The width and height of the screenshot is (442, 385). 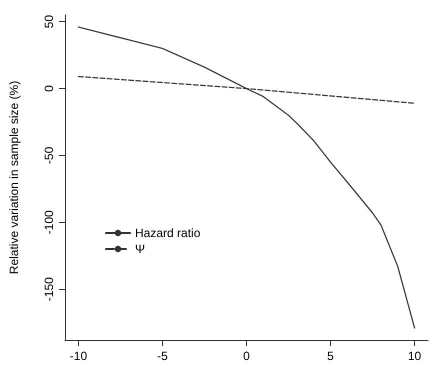 I want to click on legend-label: Ψ, so click(x=140, y=249).